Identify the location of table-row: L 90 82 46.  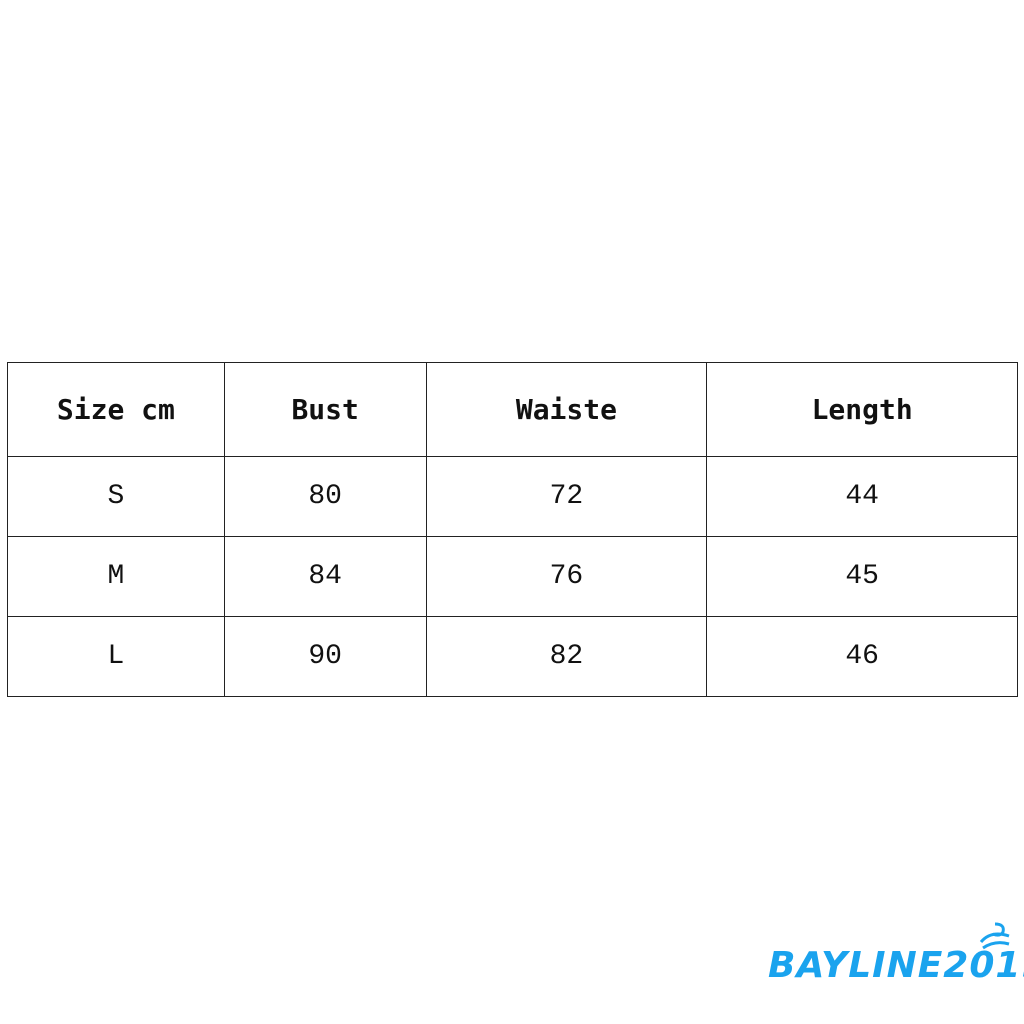
(512, 656).